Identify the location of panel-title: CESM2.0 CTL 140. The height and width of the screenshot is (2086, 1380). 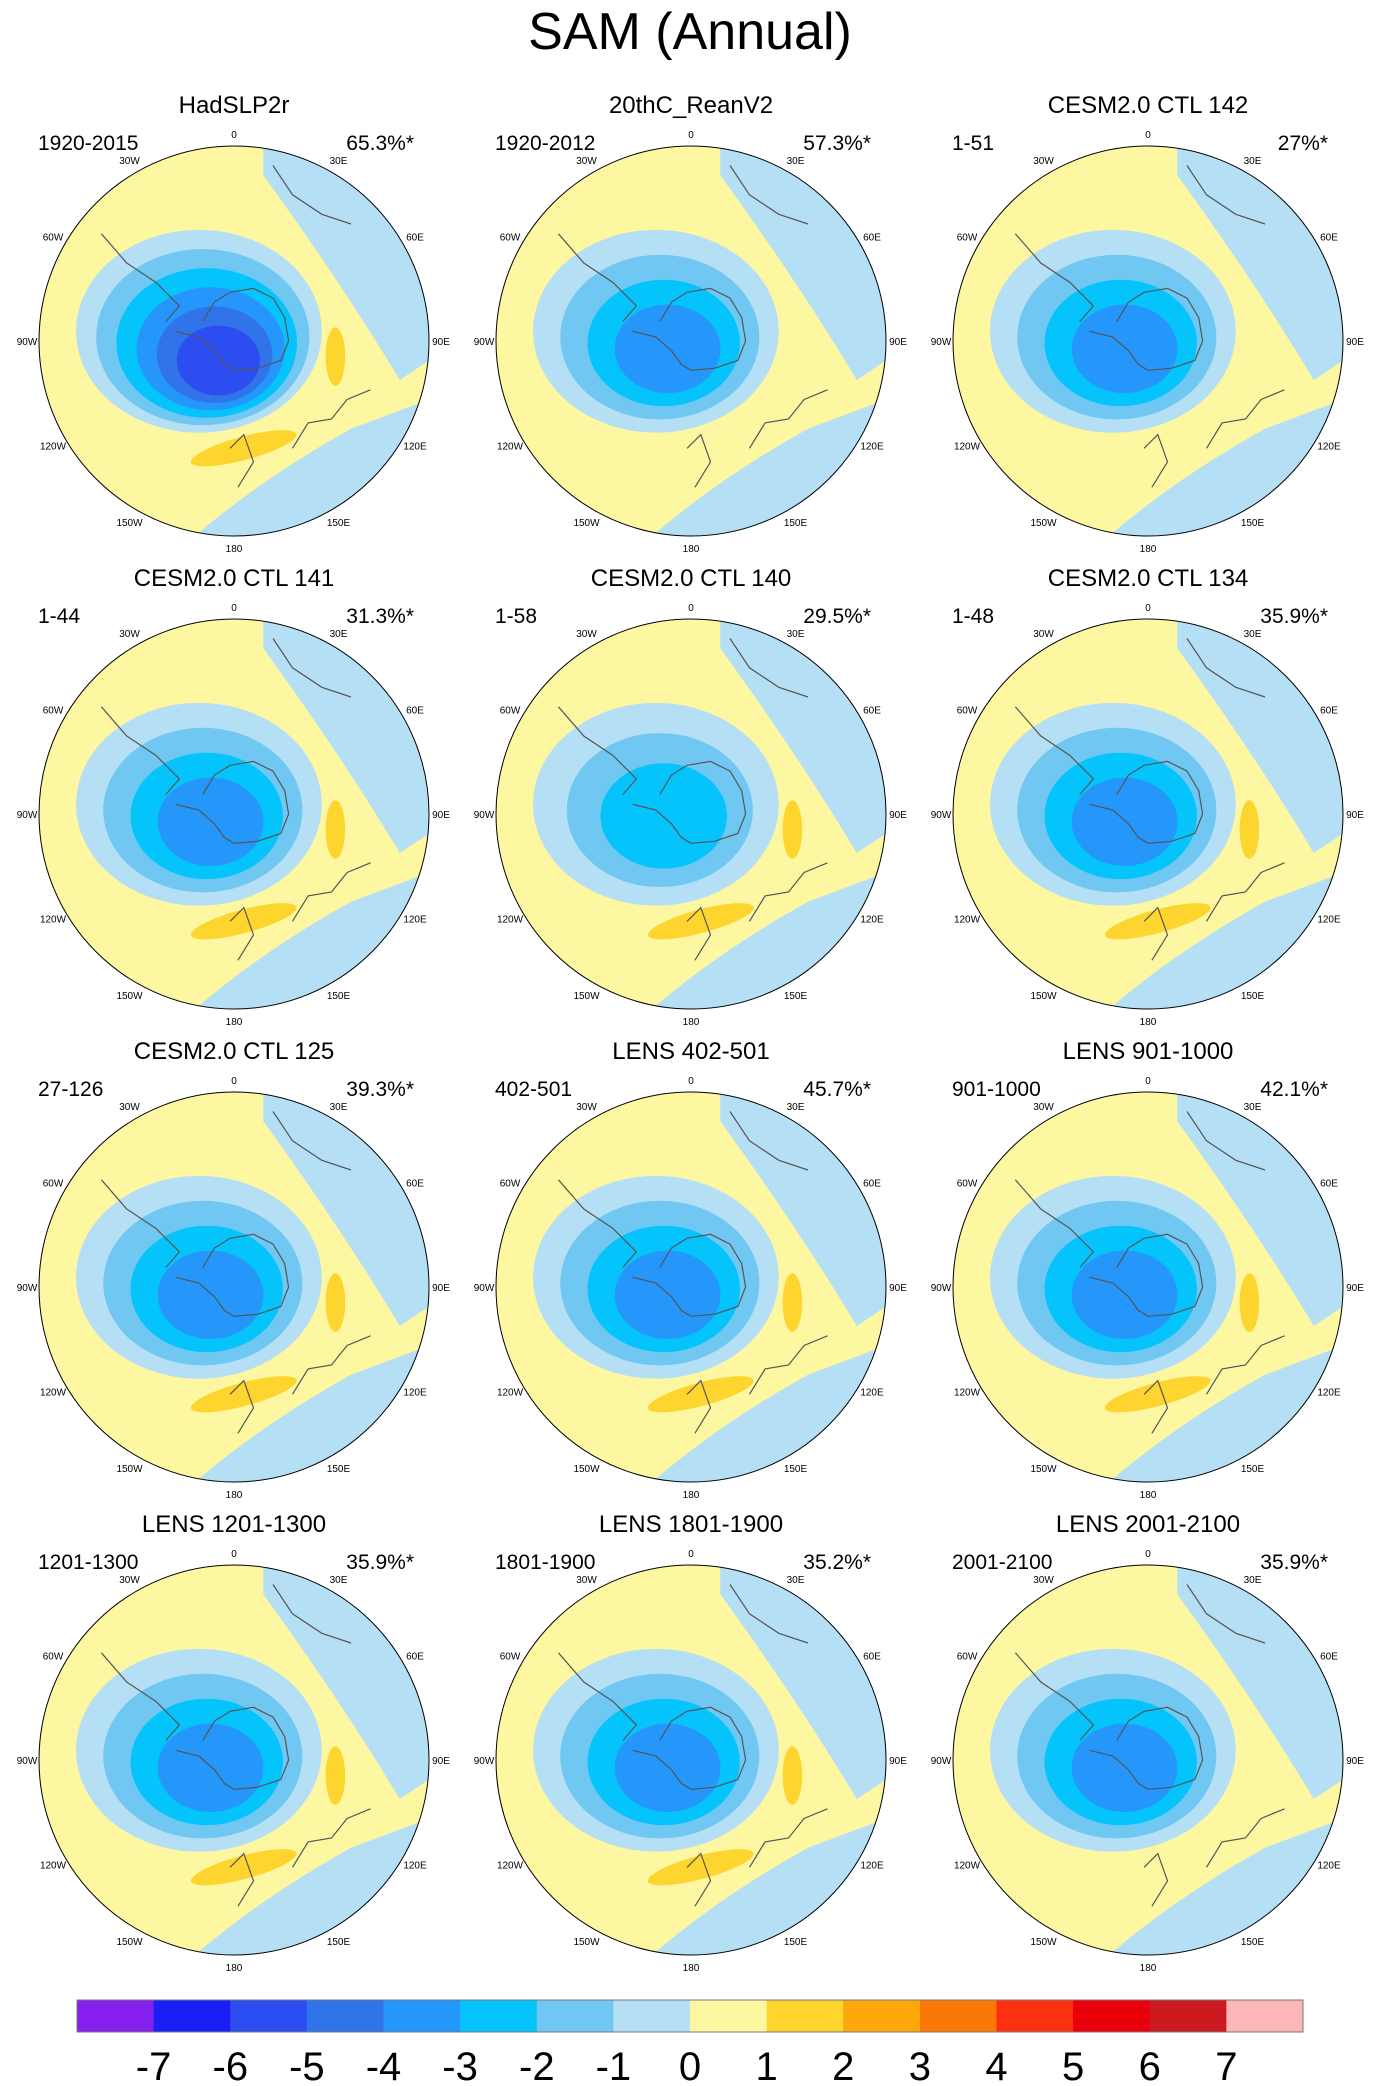
(691, 578).